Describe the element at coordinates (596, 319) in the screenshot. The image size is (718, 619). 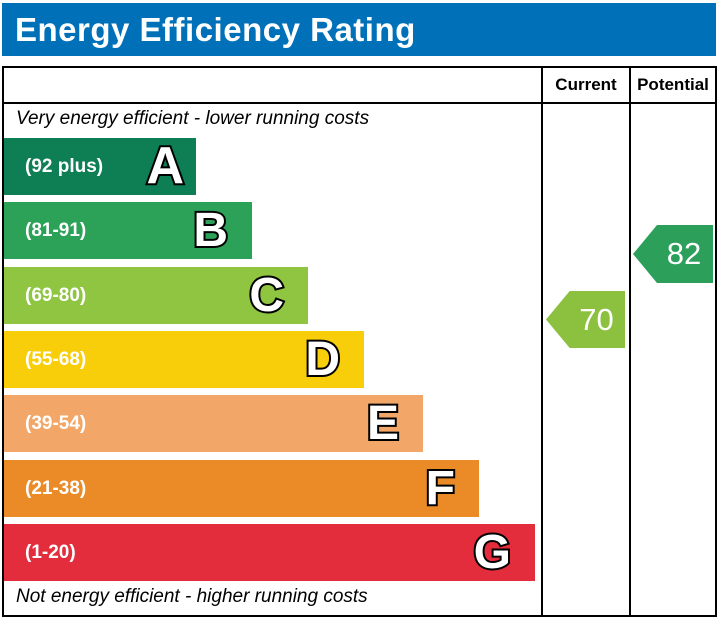
I see `current-rating-value: 70` at that location.